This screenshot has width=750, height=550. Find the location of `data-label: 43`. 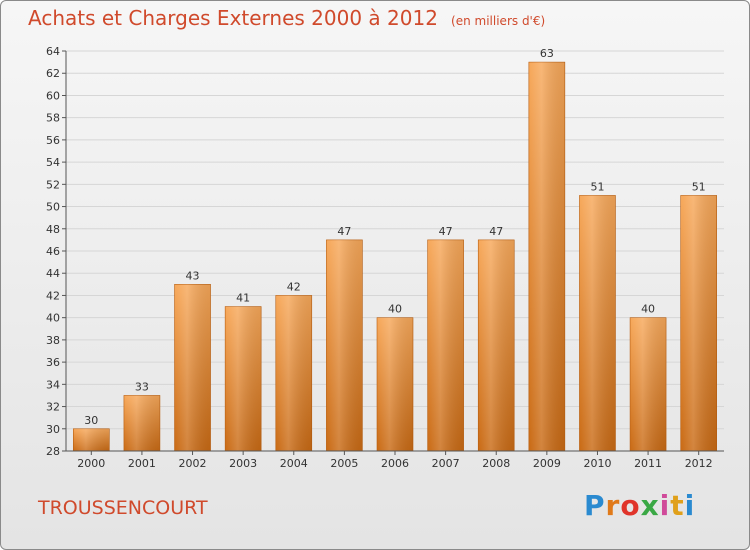

data-label: 43 is located at coordinates (193, 275).